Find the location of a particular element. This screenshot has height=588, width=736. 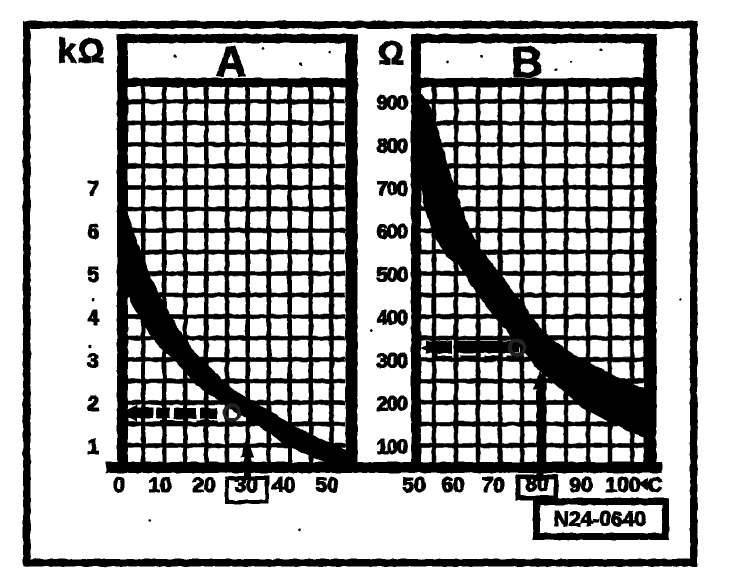

svg-text: B is located at coordinates (527, 62).